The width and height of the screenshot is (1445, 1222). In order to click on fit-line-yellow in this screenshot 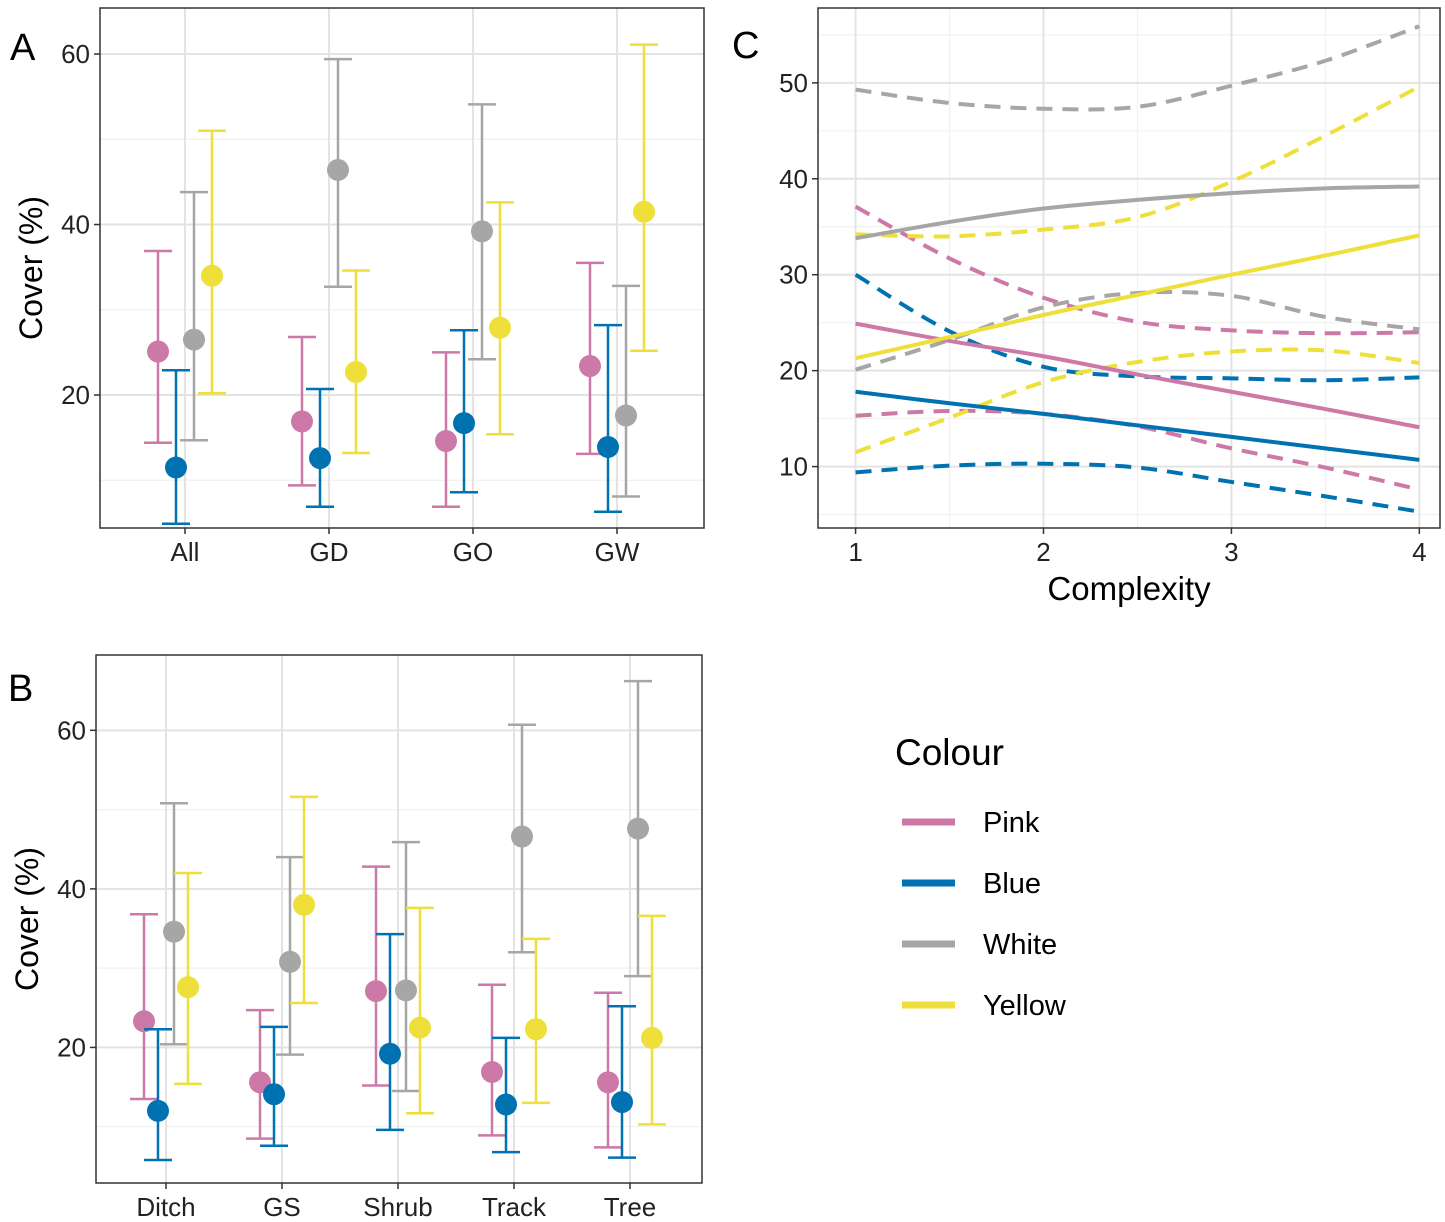, I will do `click(1137, 297)`.